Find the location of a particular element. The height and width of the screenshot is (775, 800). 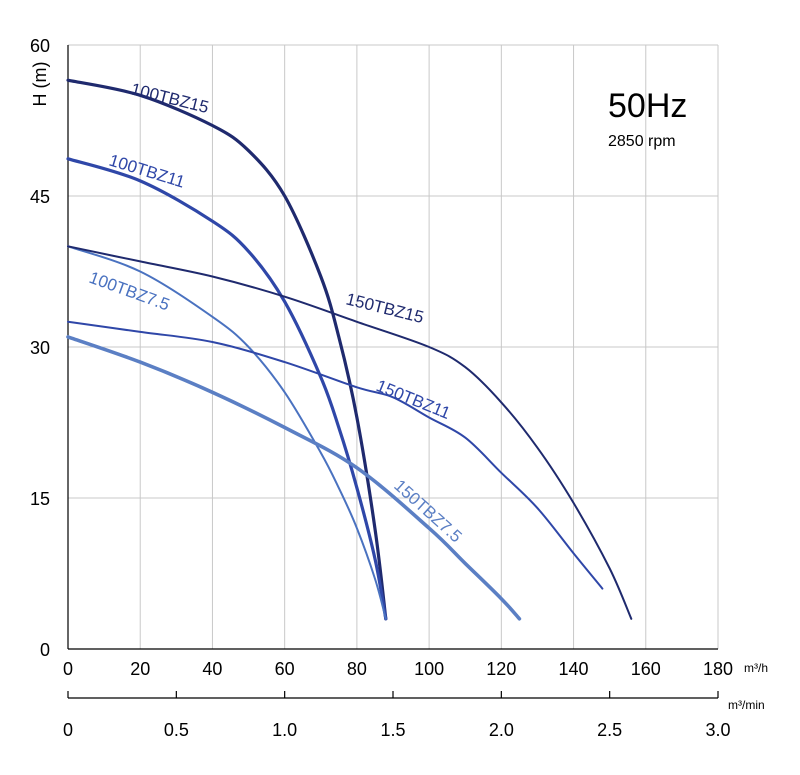

x-tick-label: 60 is located at coordinates (285, 669).